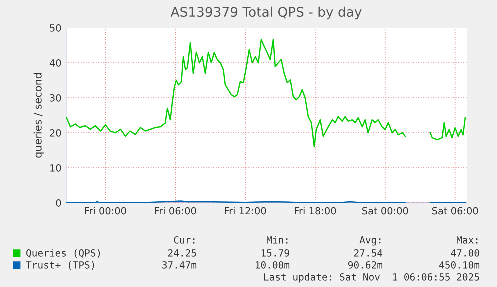 This screenshot has width=497, height=287. I want to click on text: 47.00, so click(465, 253).